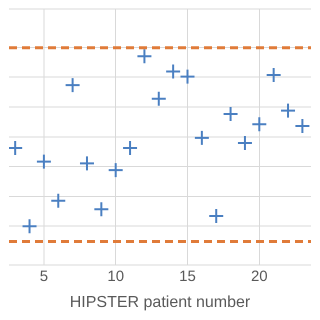 This screenshot has width=320, height=320. Describe the element at coordinates (187, 276) in the screenshot. I see `x-tick-label: 15` at that location.